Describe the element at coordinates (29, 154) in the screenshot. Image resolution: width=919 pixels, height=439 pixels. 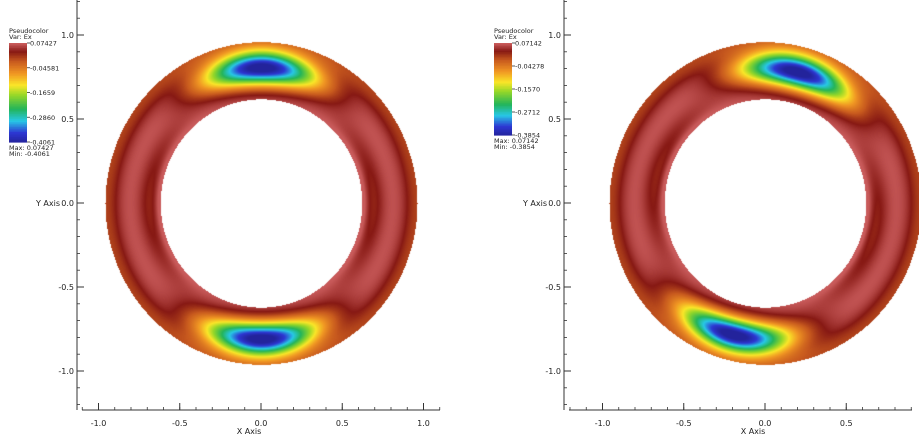
I see `legend-min: Min: -0.4061` at that location.